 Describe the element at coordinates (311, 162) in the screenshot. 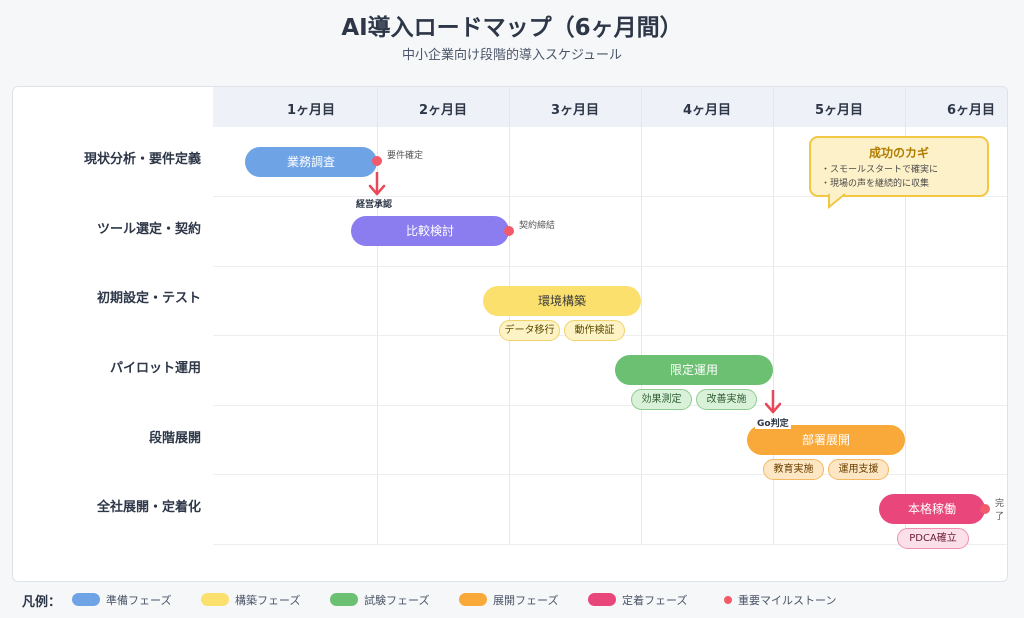

I see `task-bar-survey: 業務調査` at that location.